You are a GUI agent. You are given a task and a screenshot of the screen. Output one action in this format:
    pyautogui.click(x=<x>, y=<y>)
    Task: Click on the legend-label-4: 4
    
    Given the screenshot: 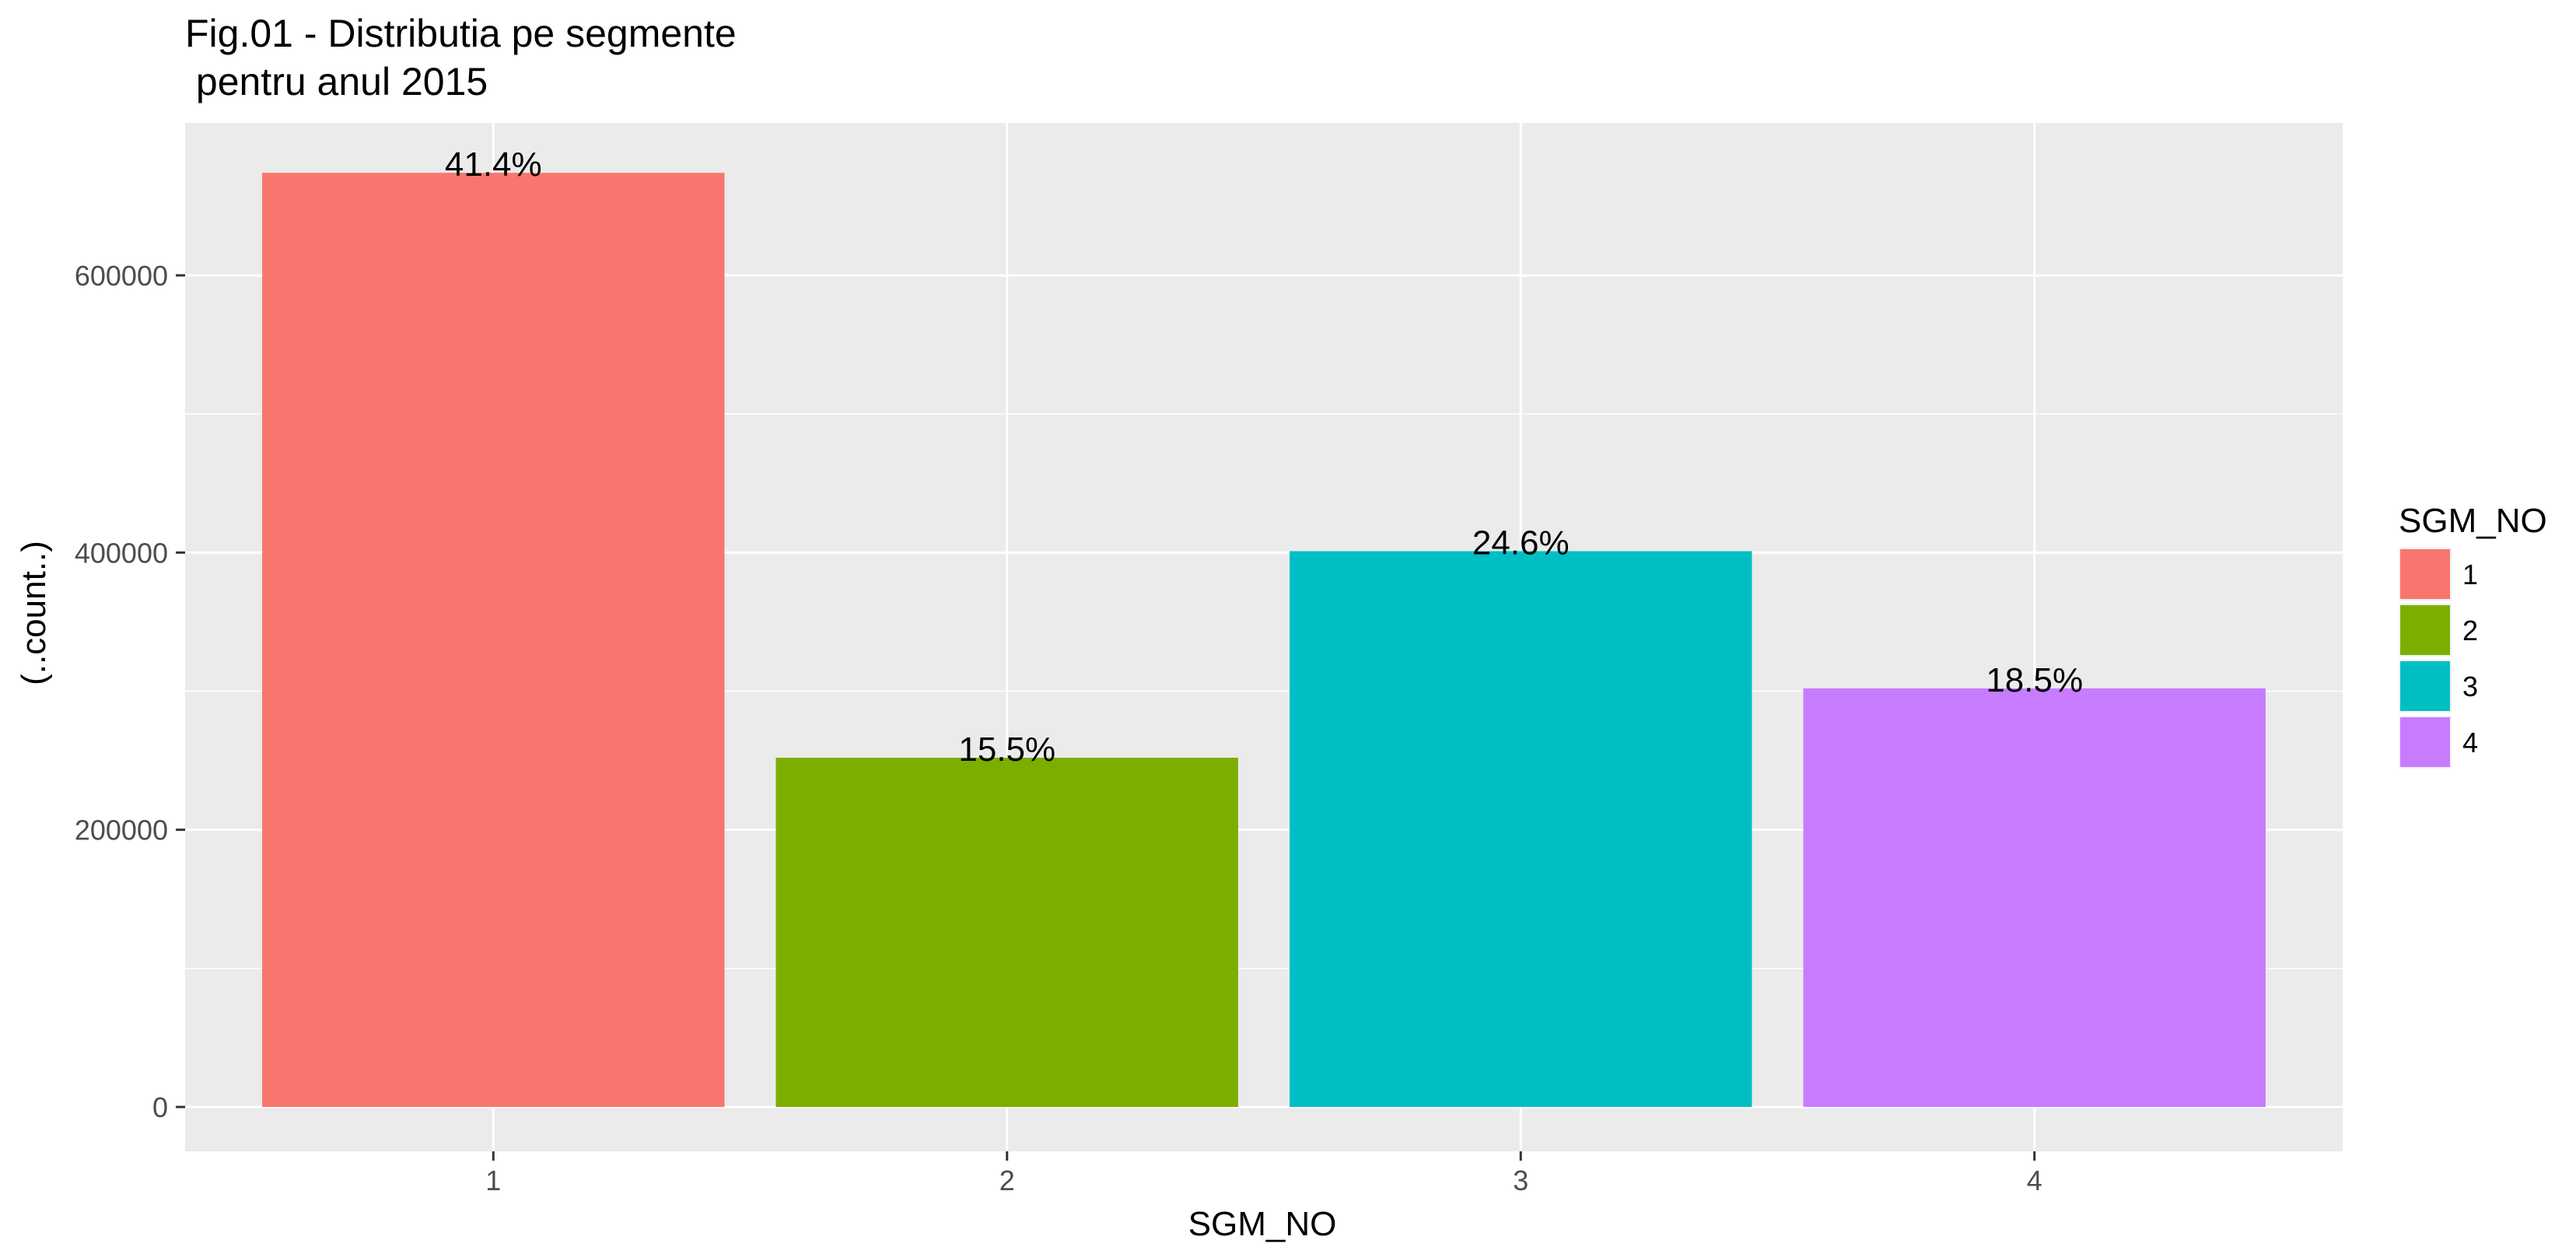 What is the action you would take?
    pyautogui.click(x=2470, y=742)
    